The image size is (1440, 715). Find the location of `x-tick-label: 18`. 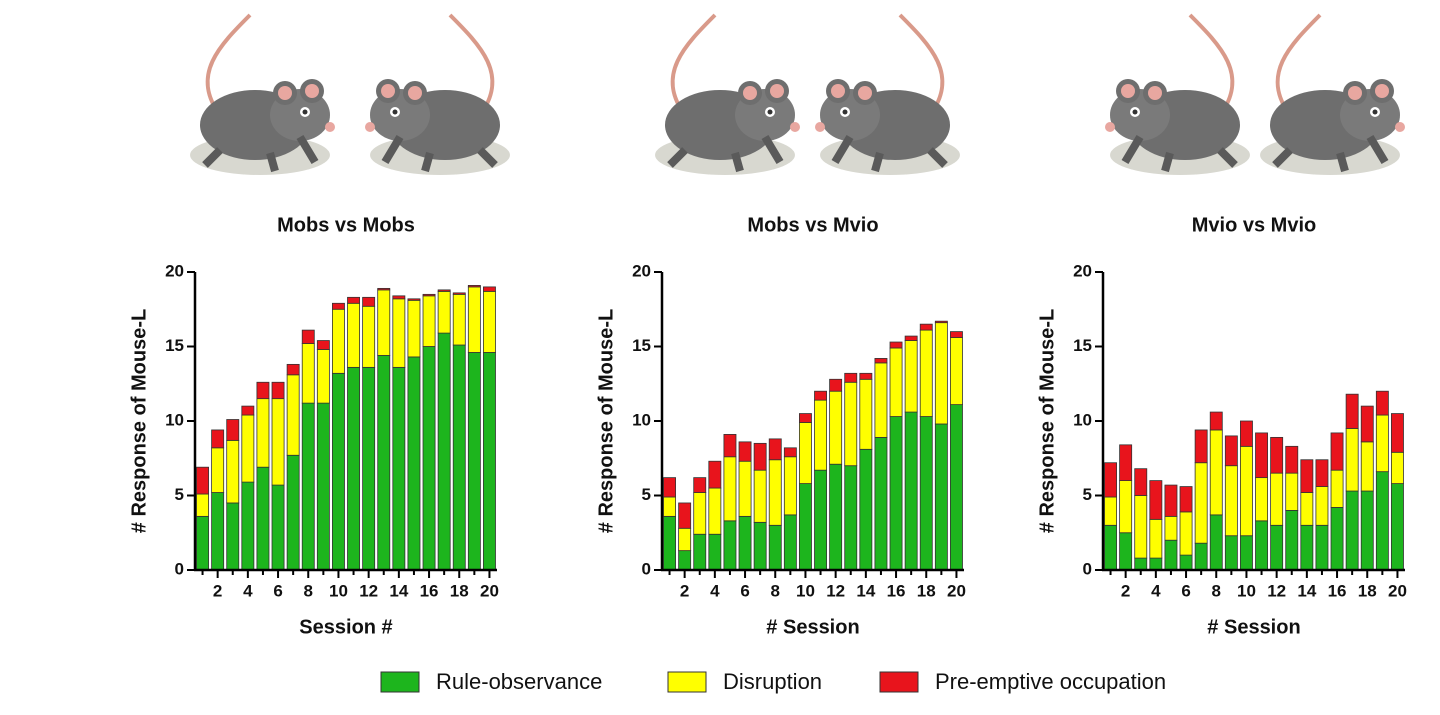

x-tick-label: 18 is located at coordinates (926, 590).